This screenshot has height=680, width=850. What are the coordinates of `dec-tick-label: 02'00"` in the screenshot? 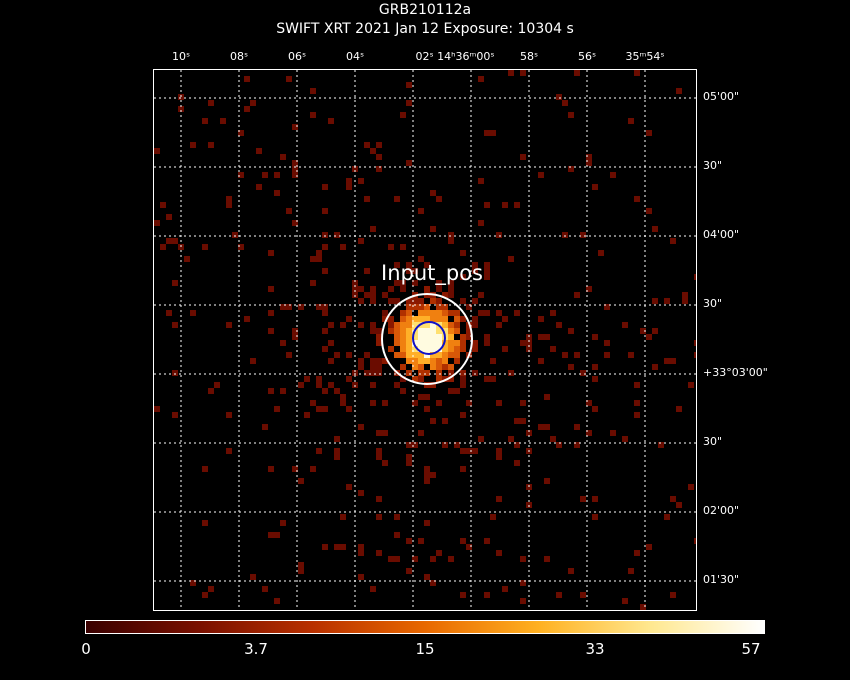 It's located at (721, 510).